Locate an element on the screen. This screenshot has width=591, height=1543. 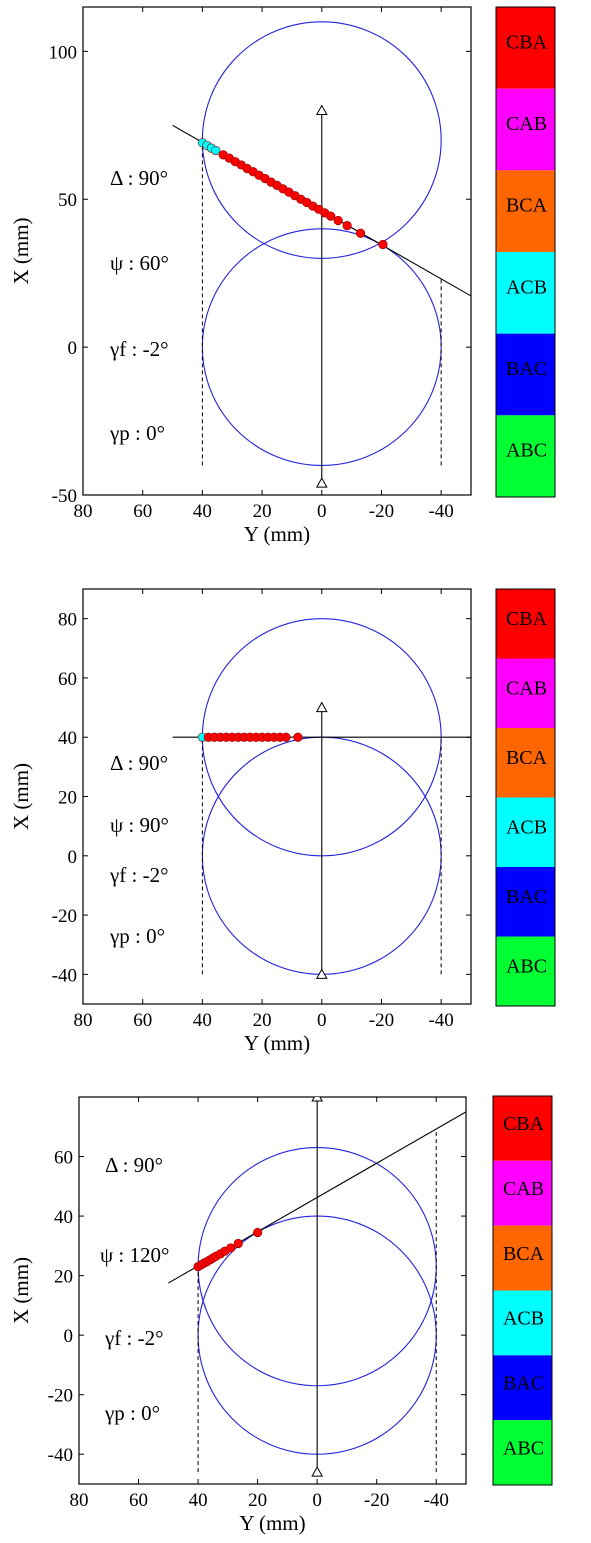
parameter-annotation: γf : -2° is located at coordinates (139, 875).